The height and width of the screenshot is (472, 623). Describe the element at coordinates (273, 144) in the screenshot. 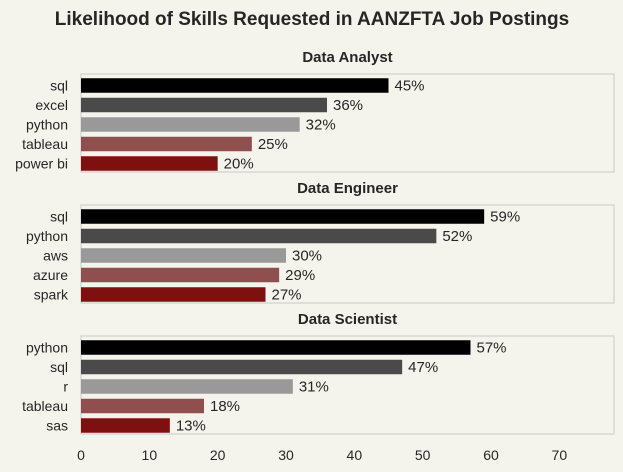

I see `data-label: 25%` at that location.